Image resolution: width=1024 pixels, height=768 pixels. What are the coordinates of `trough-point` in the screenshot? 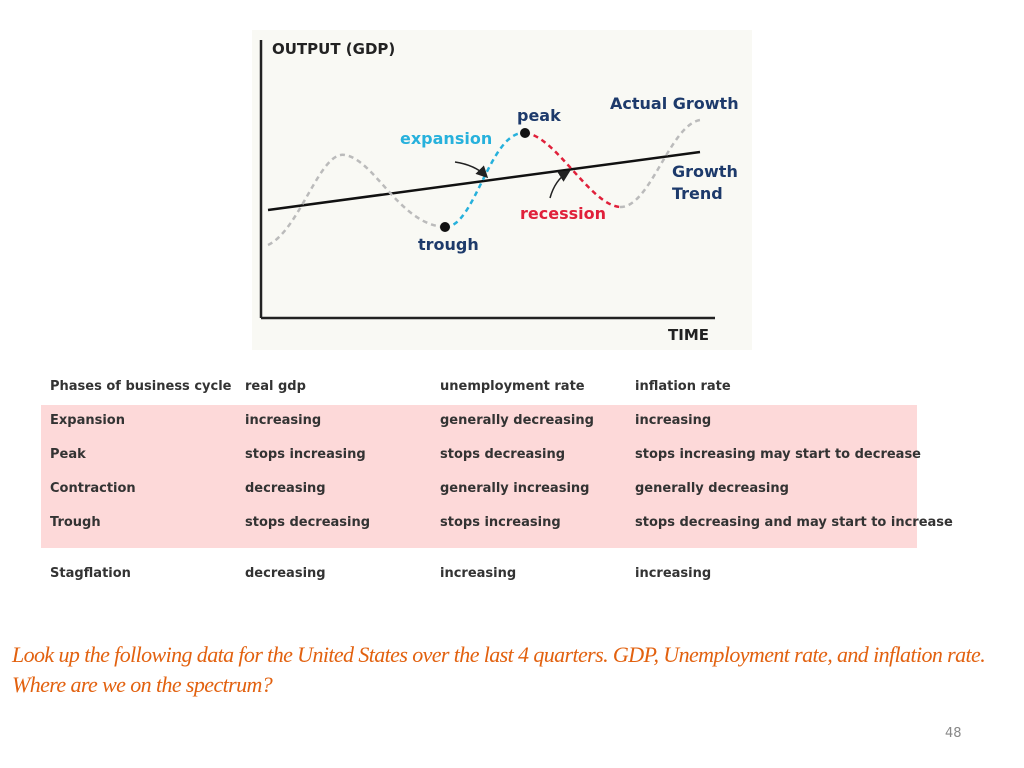 It's located at (445, 227).